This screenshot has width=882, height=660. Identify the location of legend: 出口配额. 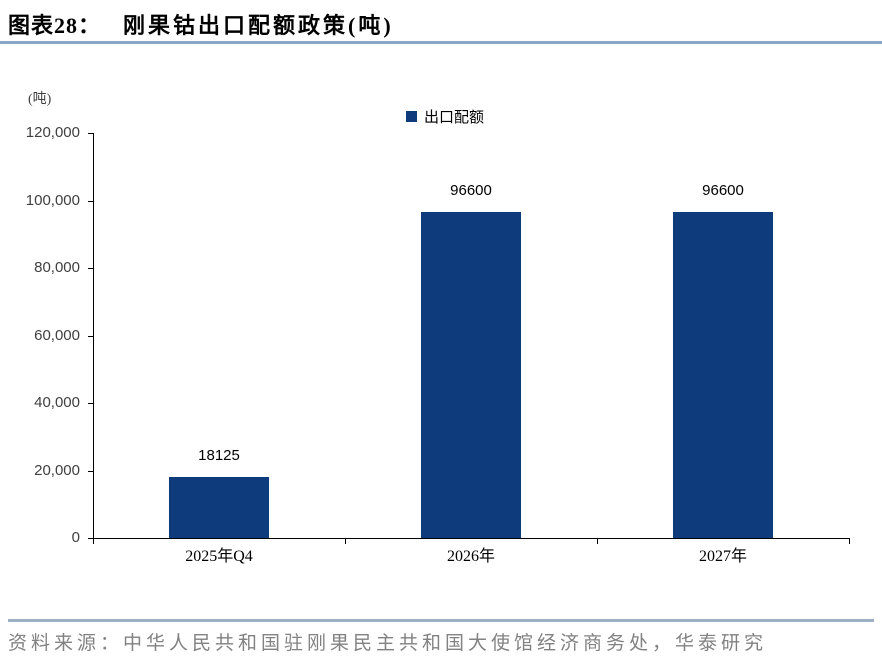
(445, 116).